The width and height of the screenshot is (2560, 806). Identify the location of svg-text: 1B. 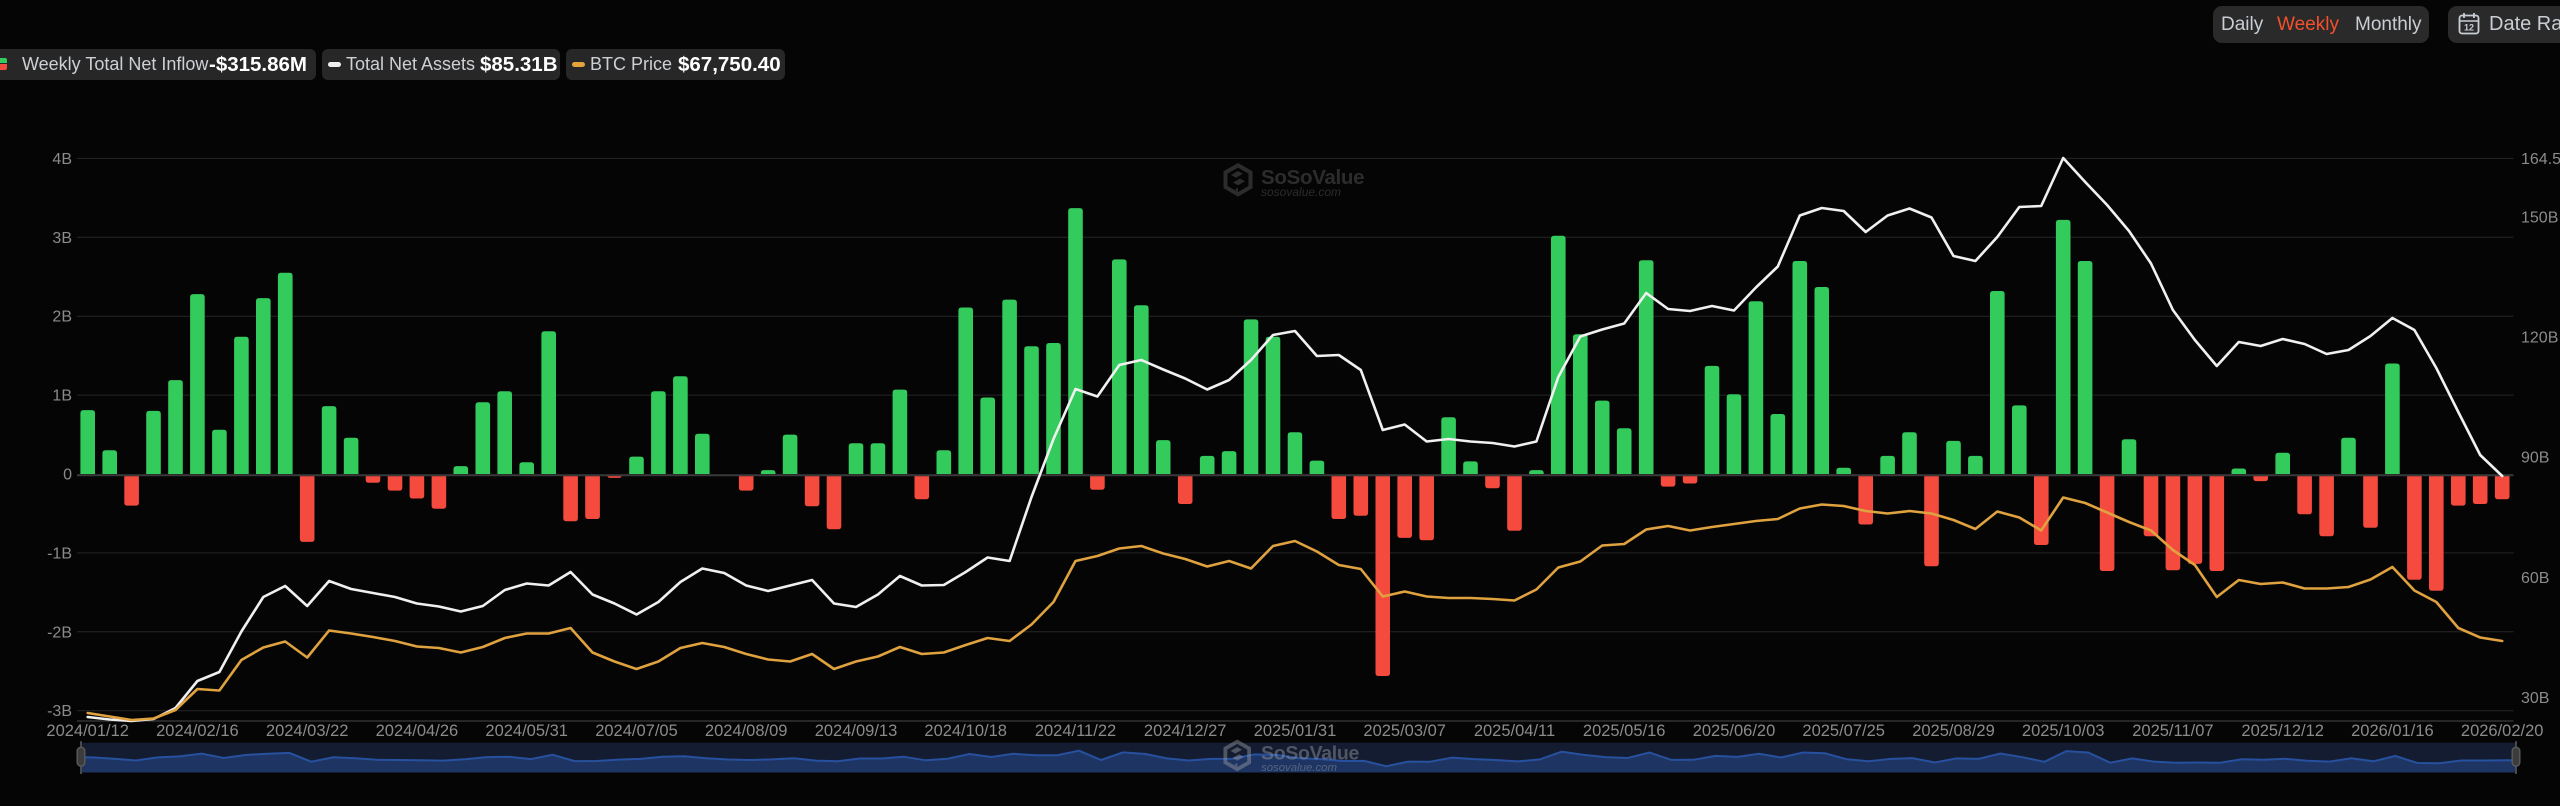
(62, 396).